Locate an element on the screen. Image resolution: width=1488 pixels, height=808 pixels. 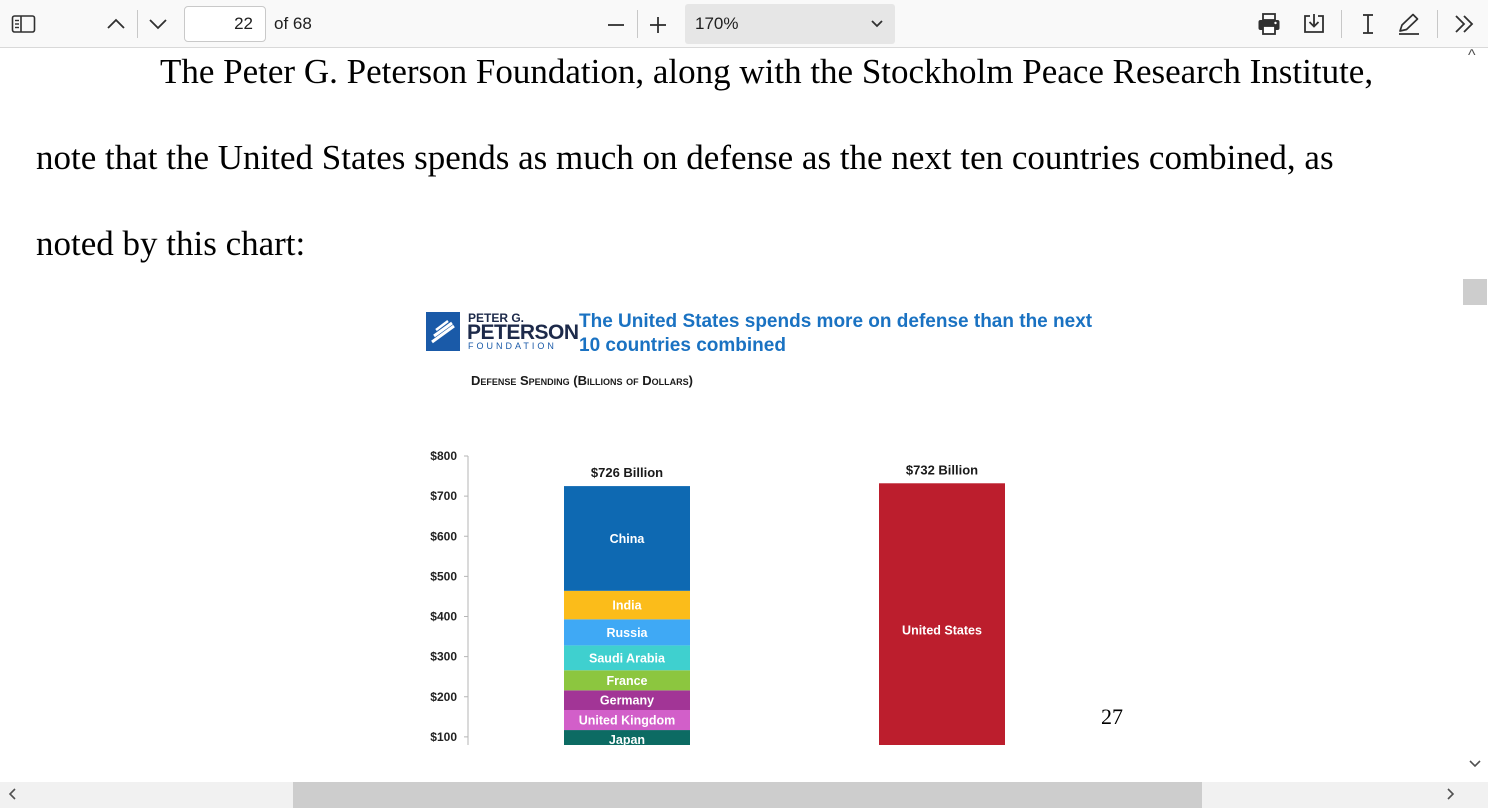
bar-segment-label: China is located at coordinates (628, 539).